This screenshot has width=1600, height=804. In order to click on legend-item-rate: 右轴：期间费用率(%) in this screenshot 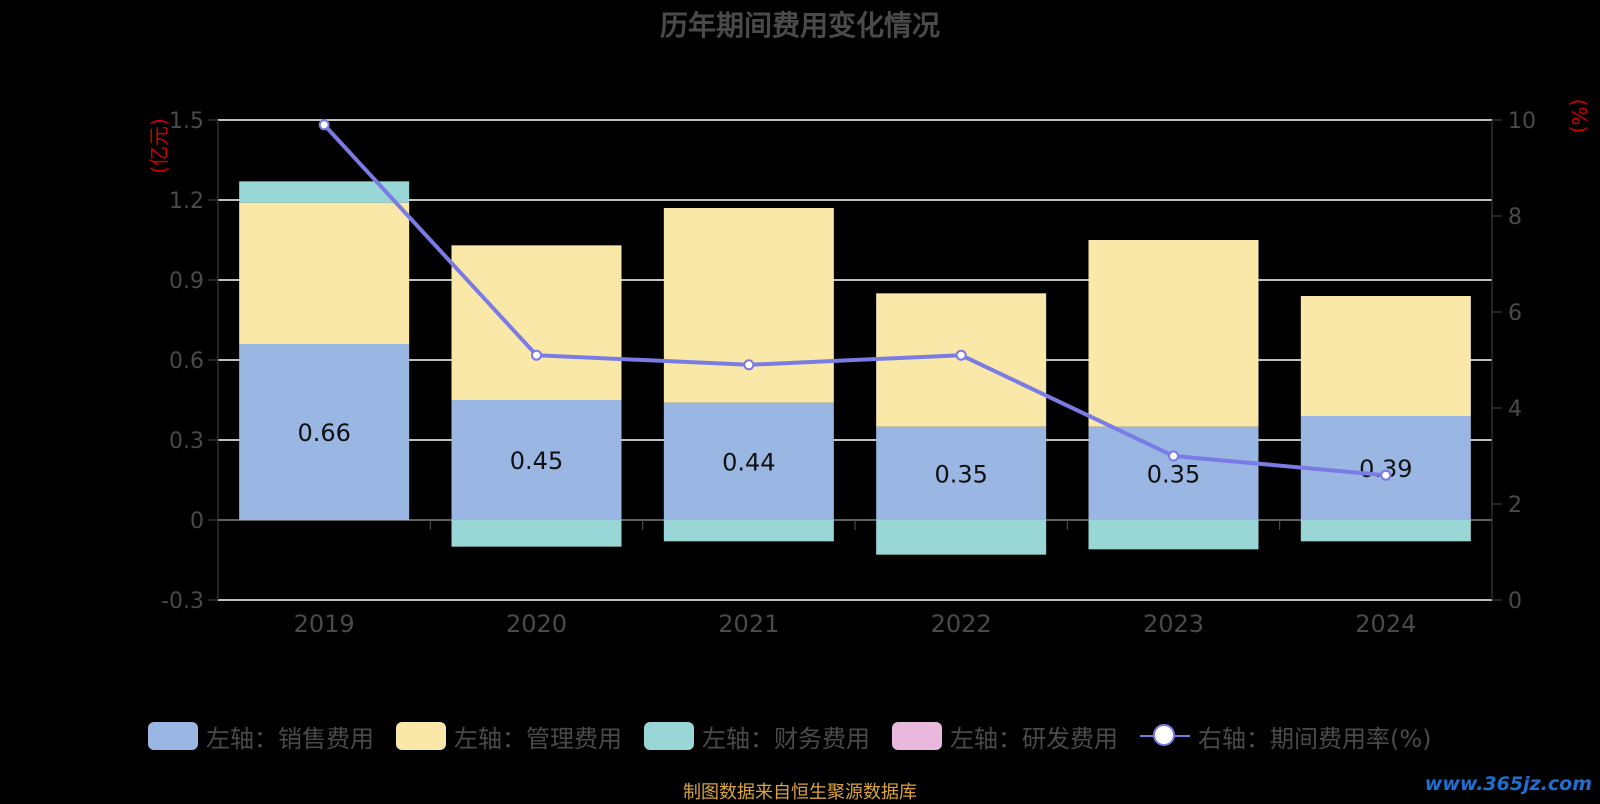, I will do `click(1286, 736)`.